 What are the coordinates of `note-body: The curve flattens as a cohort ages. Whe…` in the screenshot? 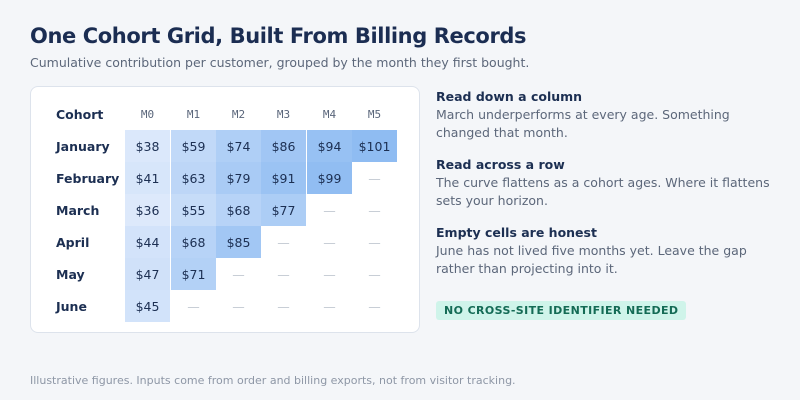 It's located at (603, 191).